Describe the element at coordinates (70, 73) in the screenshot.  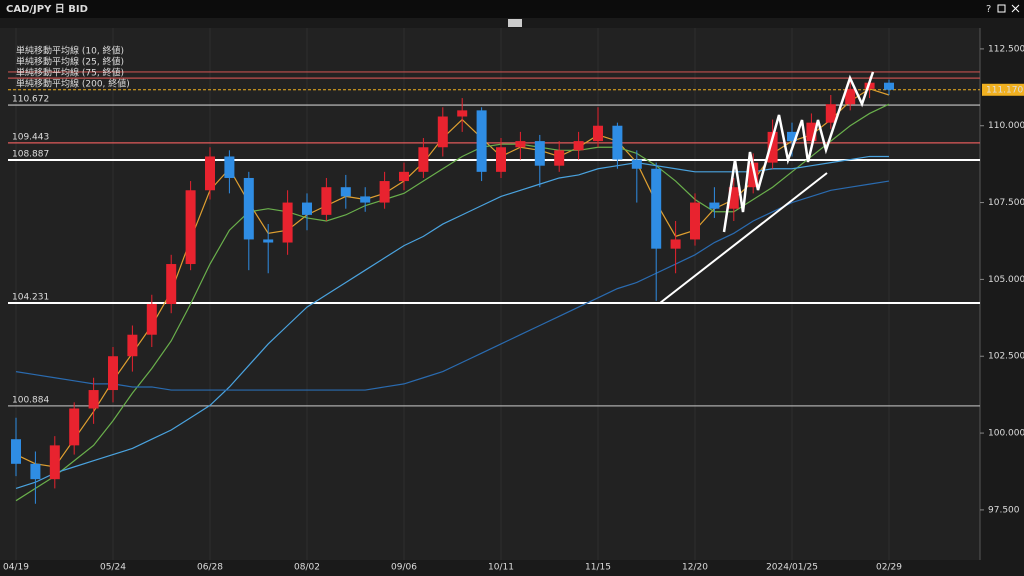
I see `legend-entry: 単純移動平均線 (75, 終値)` at that location.